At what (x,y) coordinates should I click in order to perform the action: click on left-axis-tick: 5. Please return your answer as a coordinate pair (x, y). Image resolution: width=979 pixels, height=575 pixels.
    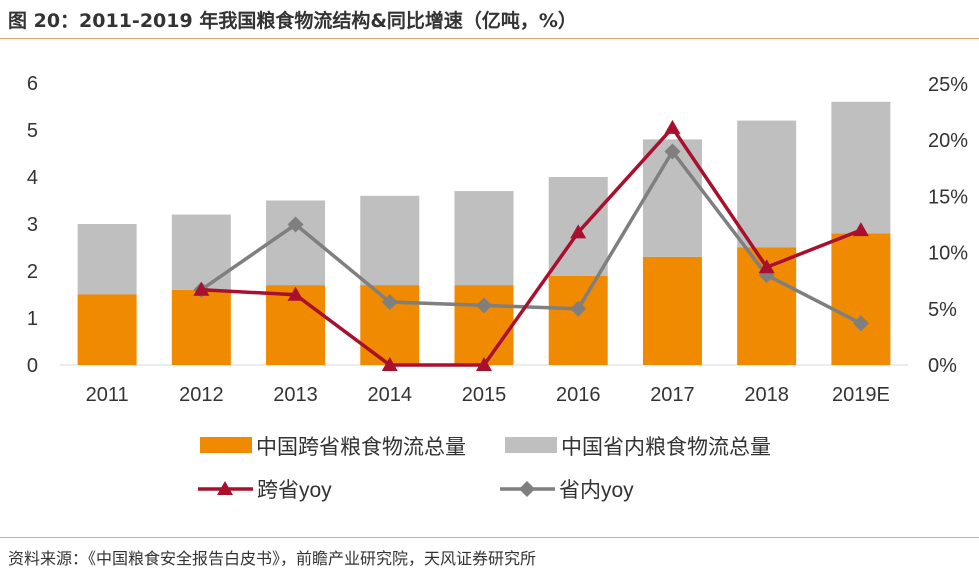
    Looking at the image, I should click on (32, 131).